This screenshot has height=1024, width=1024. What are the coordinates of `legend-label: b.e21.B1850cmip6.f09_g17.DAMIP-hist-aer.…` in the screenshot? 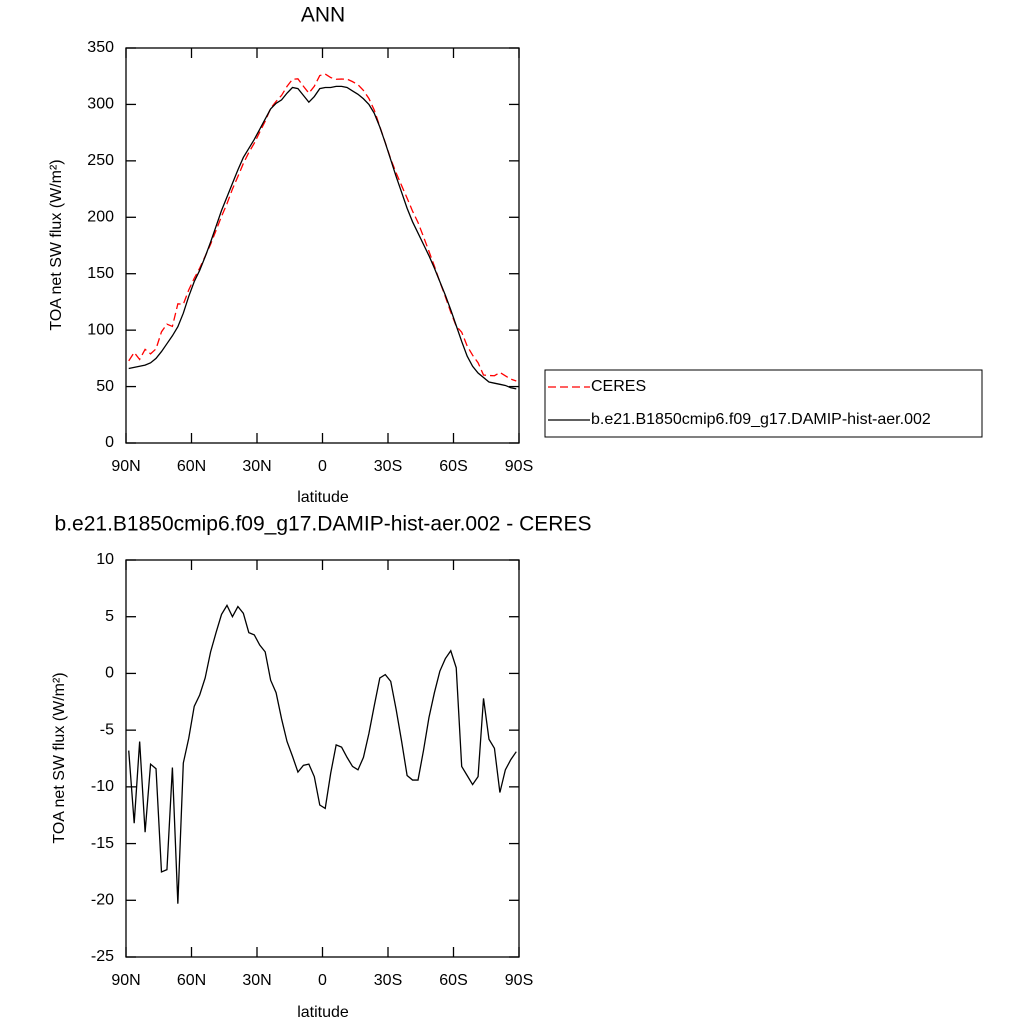 It's located at (761, 419).